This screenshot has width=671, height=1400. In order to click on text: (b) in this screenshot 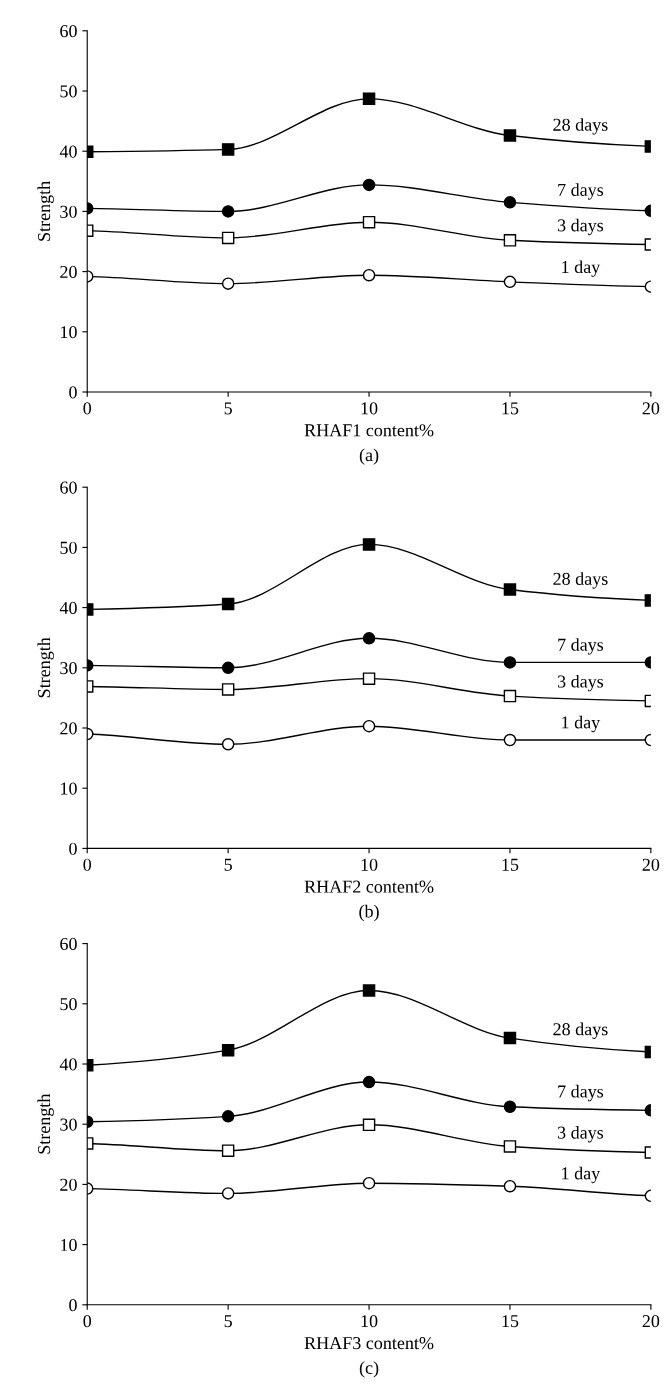, I will do `click(369, 913)`.